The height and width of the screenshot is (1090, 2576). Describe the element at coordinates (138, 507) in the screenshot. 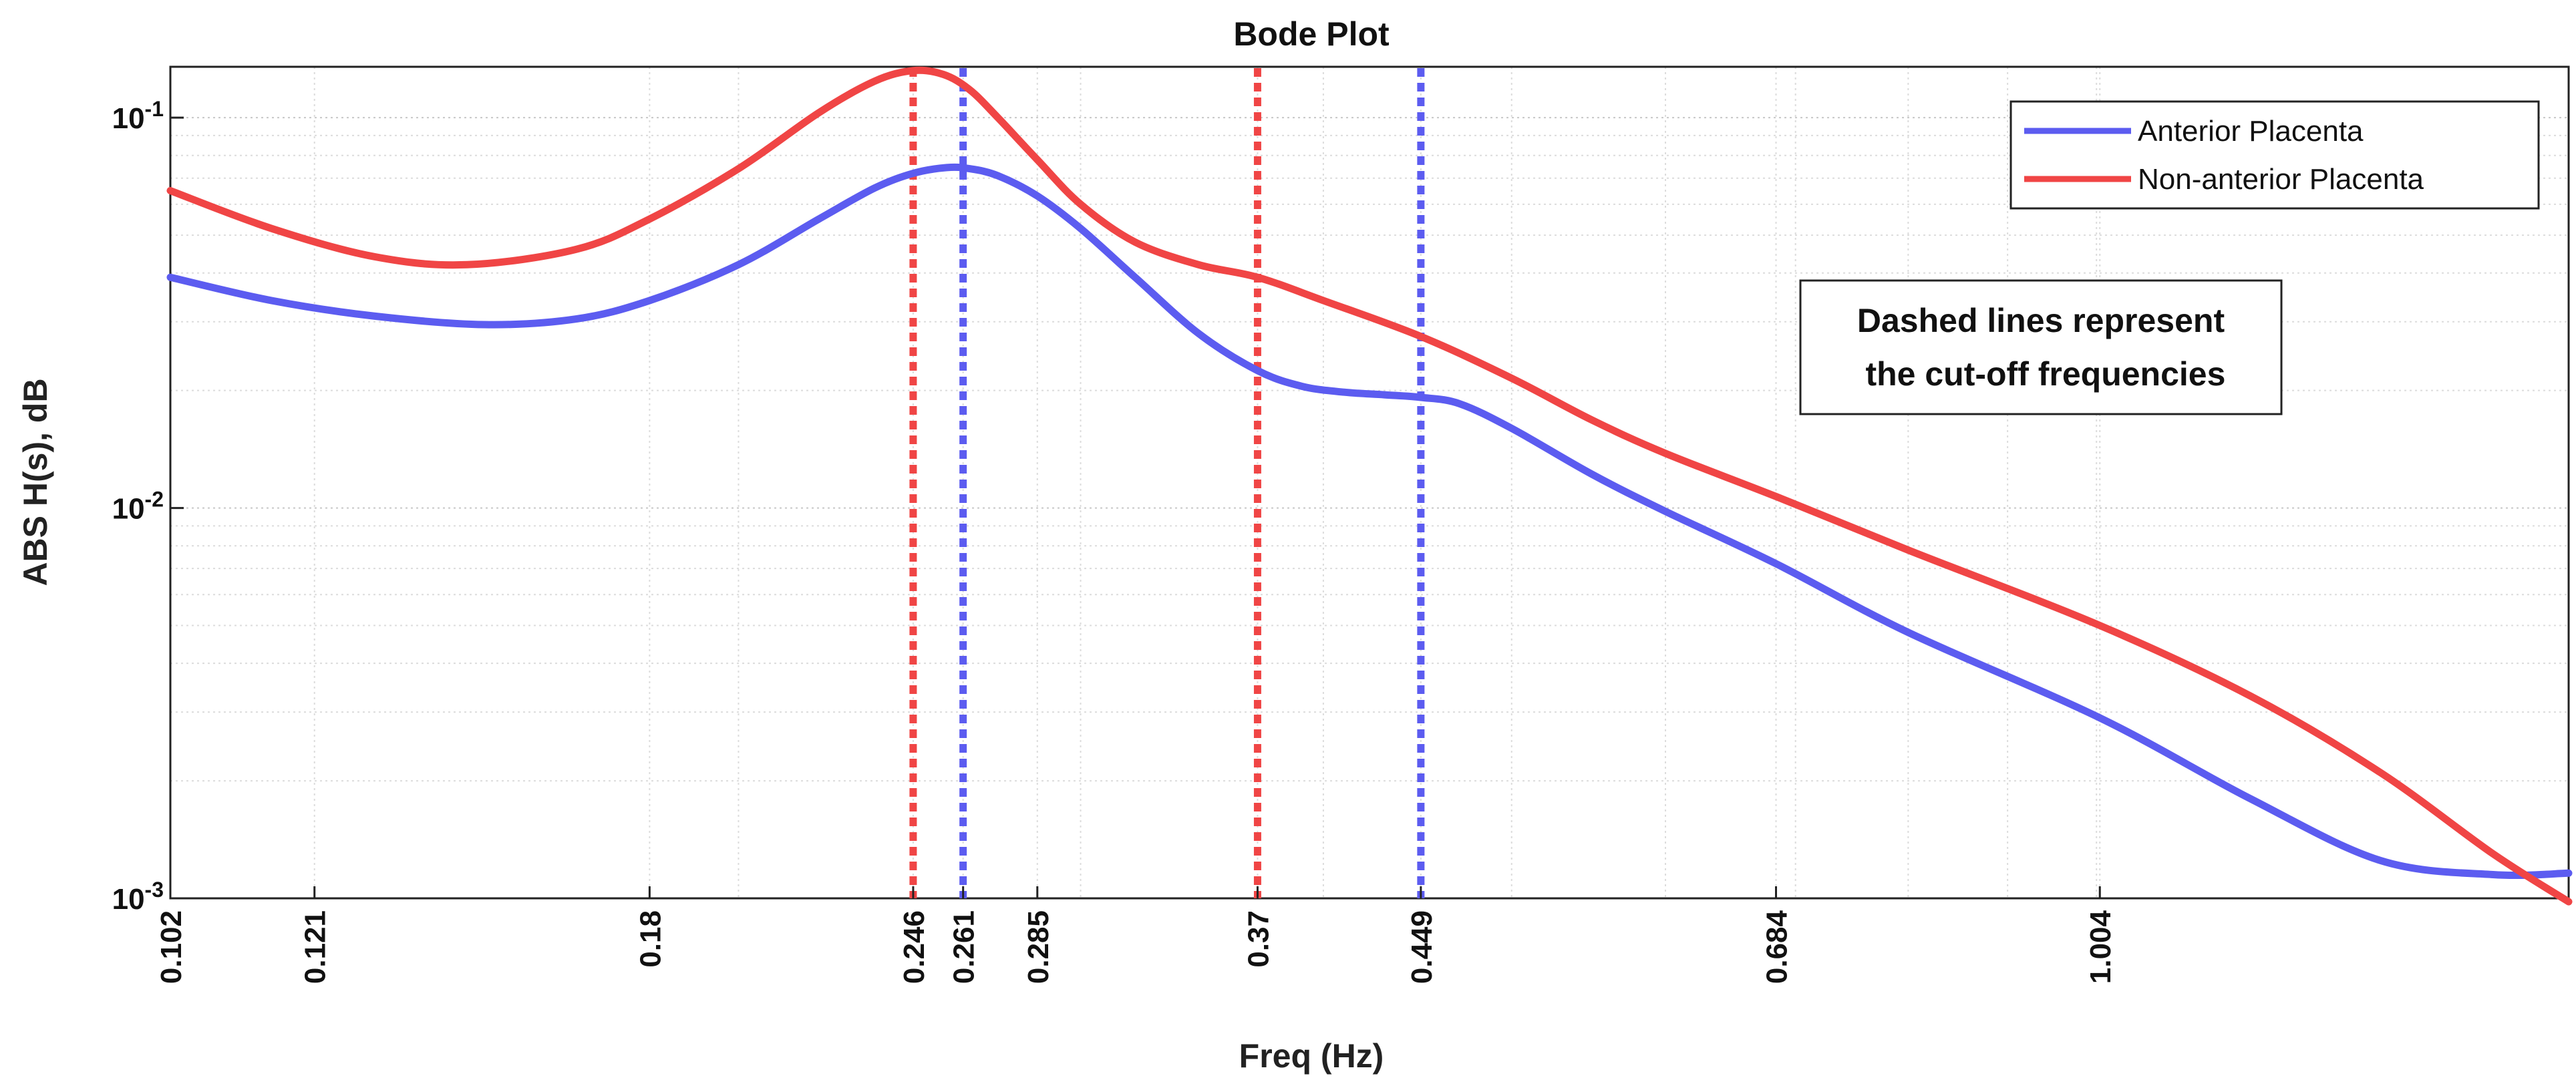

I see `y-tick-label: 10⁻²` at that location.